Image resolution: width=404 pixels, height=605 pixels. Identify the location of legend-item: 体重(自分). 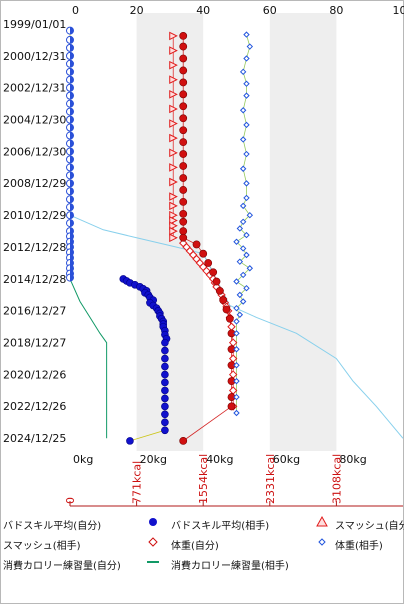
(184, 545).